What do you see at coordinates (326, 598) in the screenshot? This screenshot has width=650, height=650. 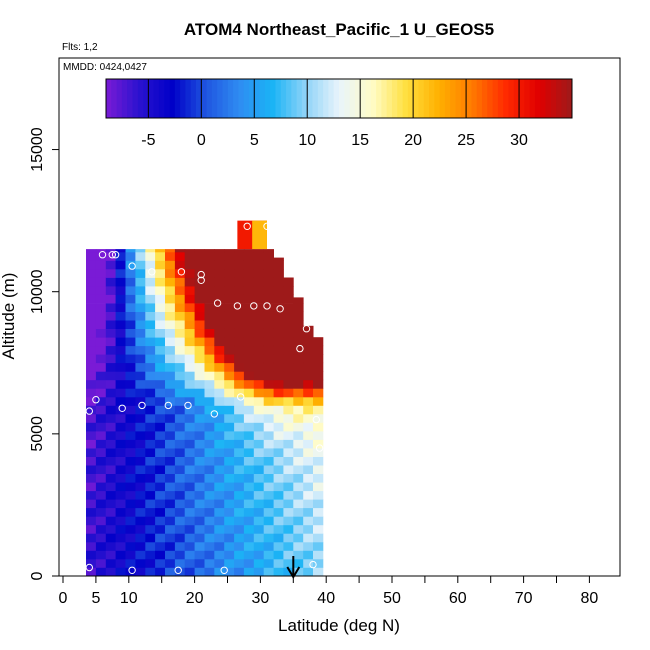 I see `x-tick-label: 40` at bounding box center [326, 598].